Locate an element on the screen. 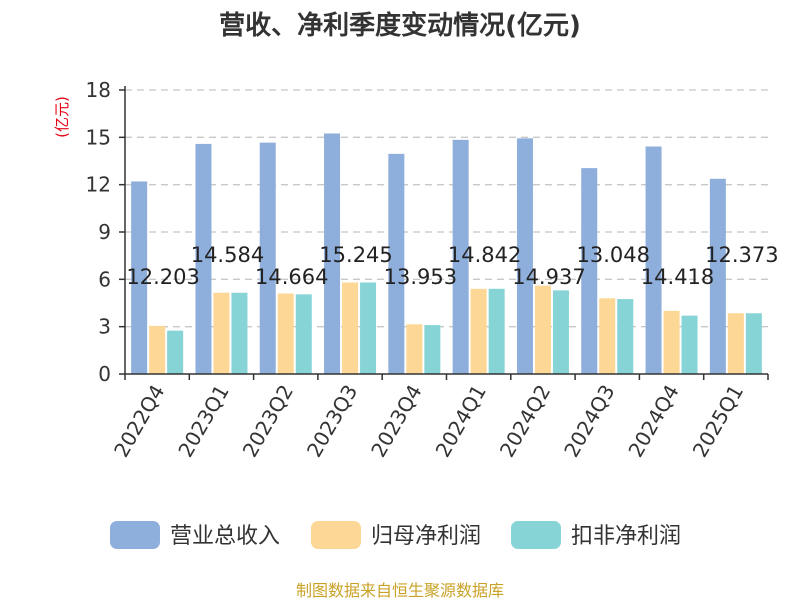 The width and height of the screenshot is (800, 600). data-label: 12.373 is located at coordinates (741, 255).